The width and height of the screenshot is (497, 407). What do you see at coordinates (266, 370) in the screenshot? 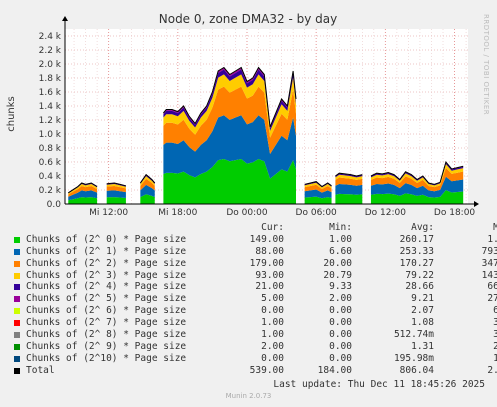
I see `legend-cur: 539.00` at bounding box center [266, 370].